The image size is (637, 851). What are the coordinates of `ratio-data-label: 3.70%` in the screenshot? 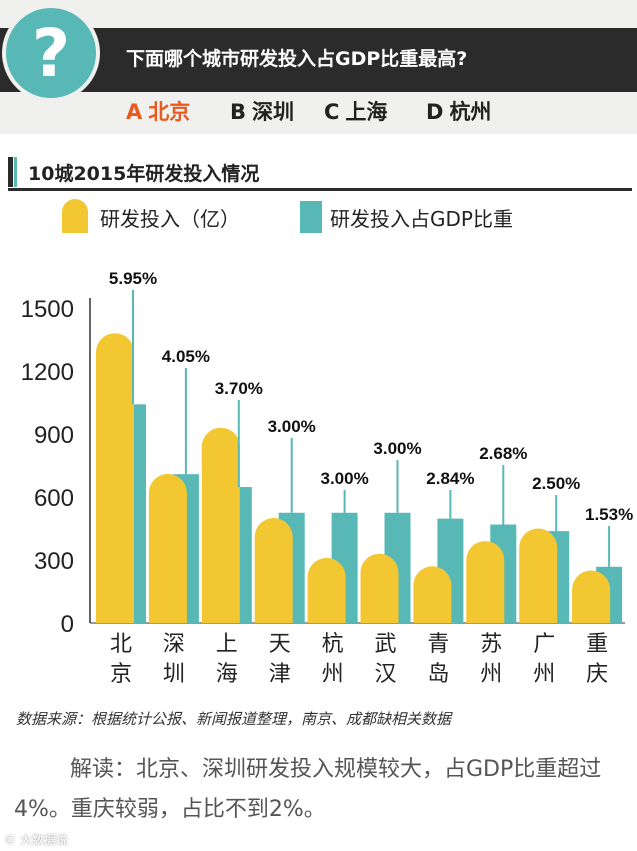 It's located at (239, 388).